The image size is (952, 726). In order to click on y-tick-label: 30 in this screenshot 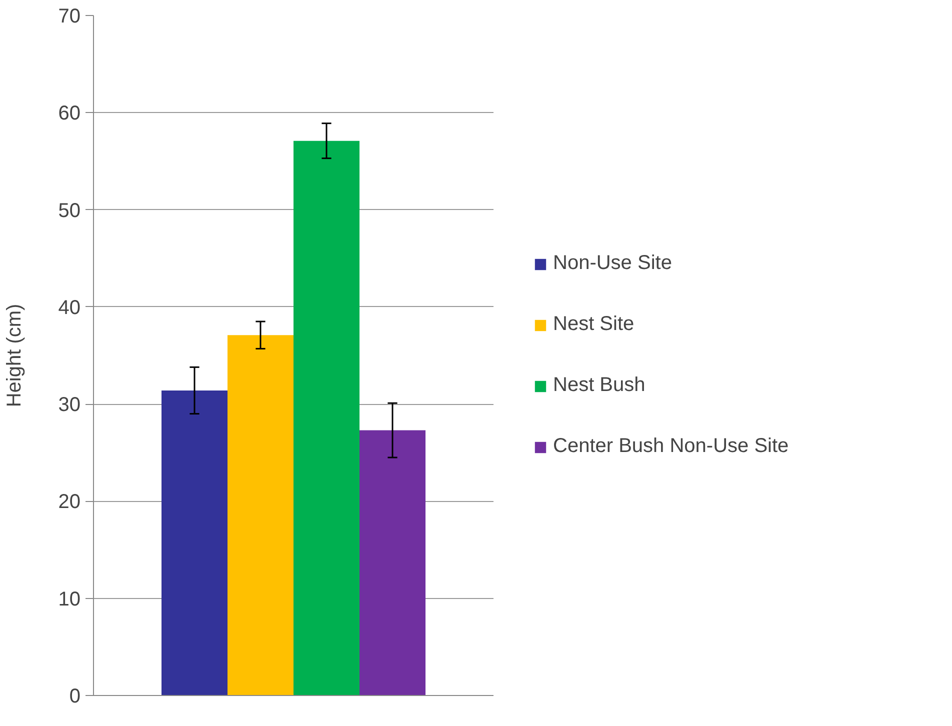, I will do `click(69, 405)`.